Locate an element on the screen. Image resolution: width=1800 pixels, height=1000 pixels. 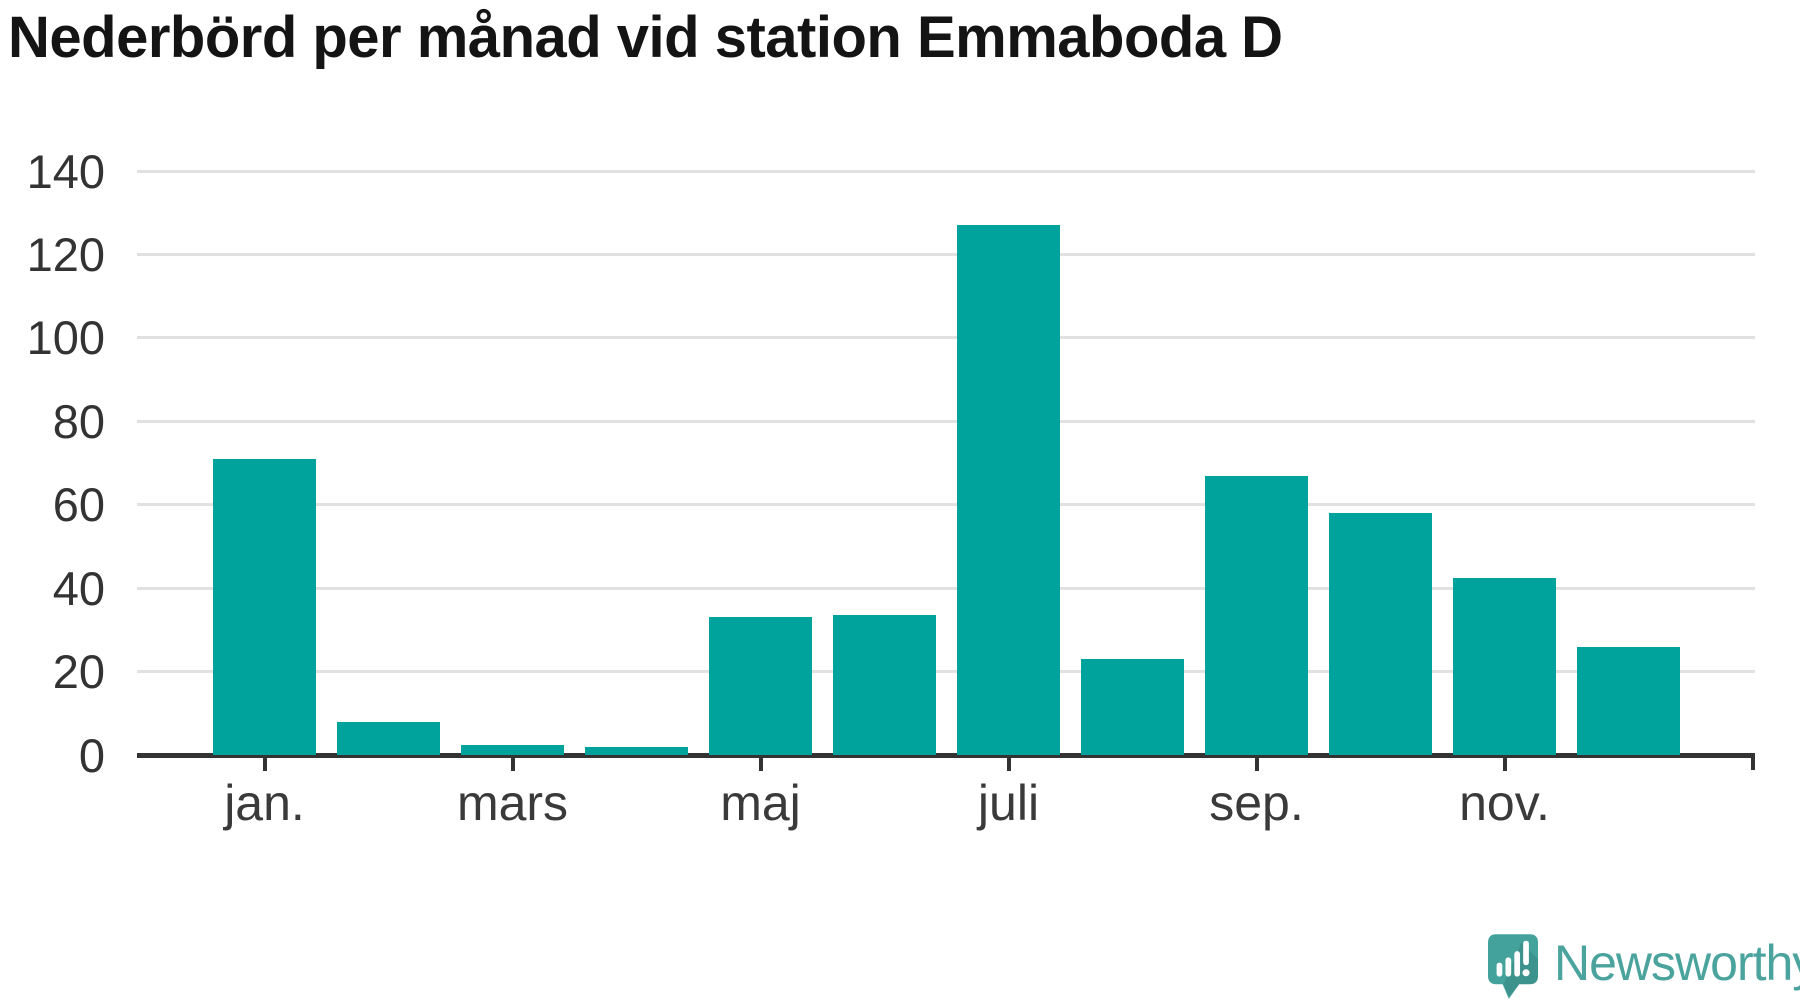
y-tick-label: 0 is located at coordinates (91, 755).